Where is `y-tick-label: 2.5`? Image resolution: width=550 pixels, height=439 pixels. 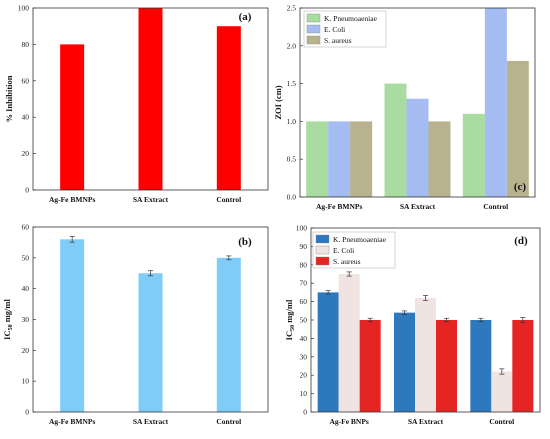
y-tick-label: 2.5 is located at coordinates (292, 8).